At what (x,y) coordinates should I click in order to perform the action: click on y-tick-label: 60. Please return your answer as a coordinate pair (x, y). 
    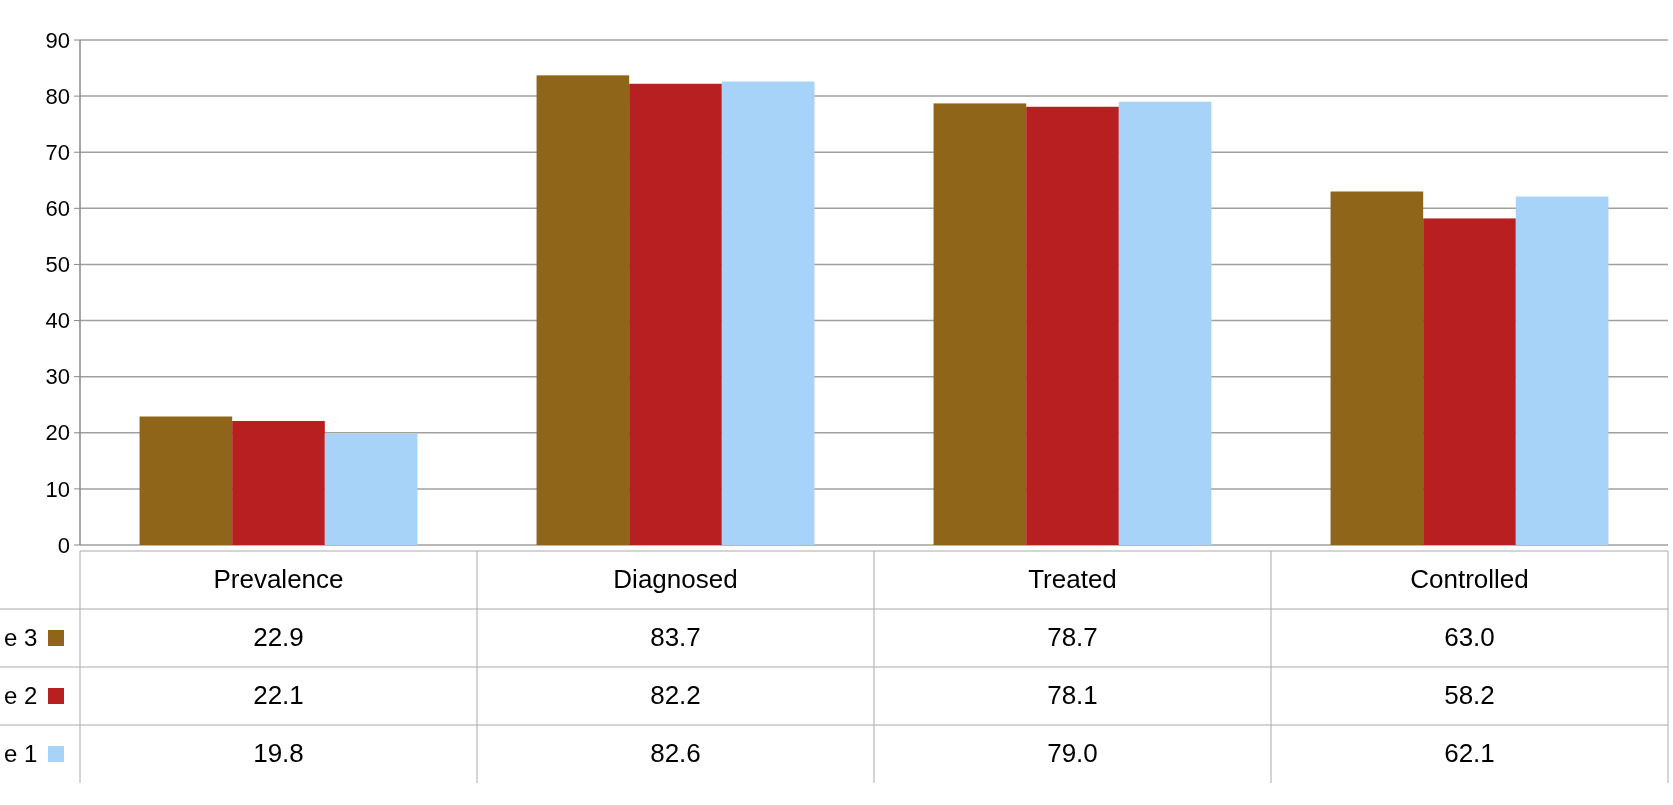
    Looking at the image, I should click on (57, 209).